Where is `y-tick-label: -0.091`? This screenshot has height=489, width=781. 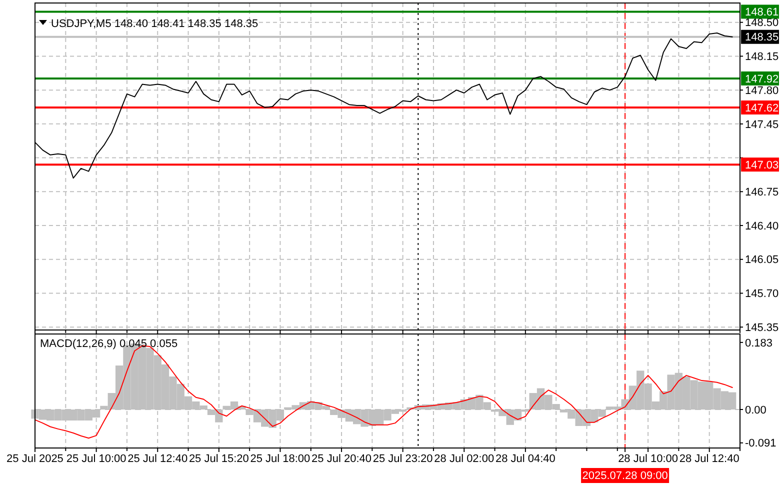 y-tick-label: -0.091 is located at coordinates (760, 444).